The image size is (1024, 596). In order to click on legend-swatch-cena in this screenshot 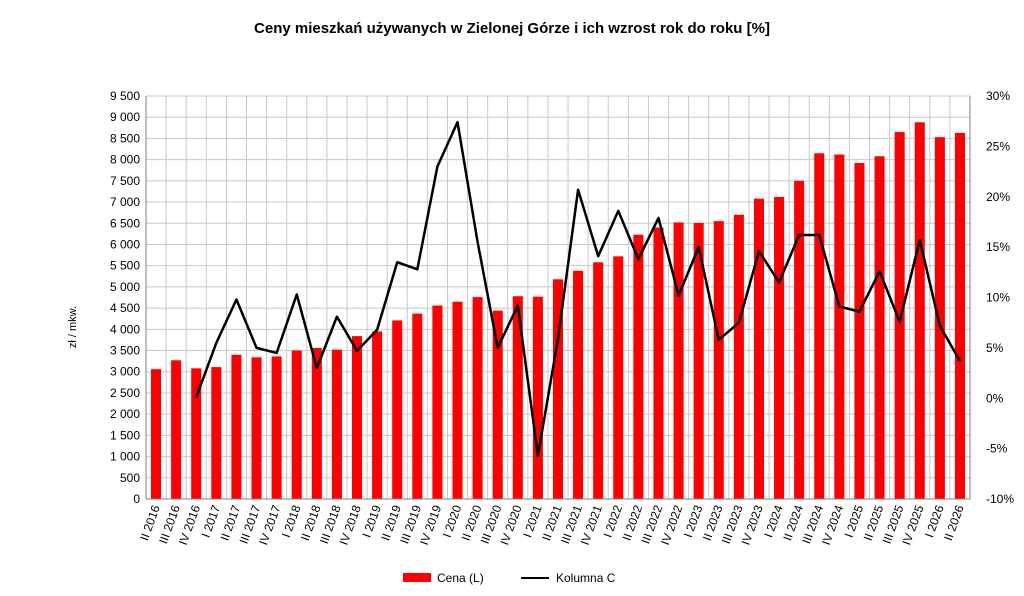, I will do `click(417, 577)`.